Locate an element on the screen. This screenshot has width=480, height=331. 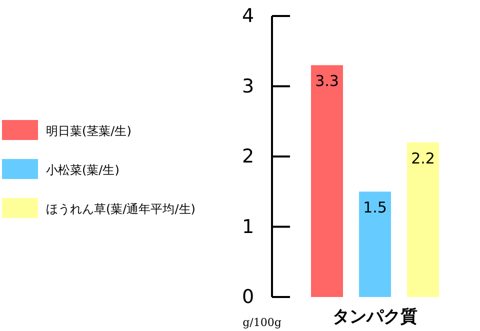
legend-item: ほうれん草(葉/通年平均/生) is located at coordinates (99, 208).